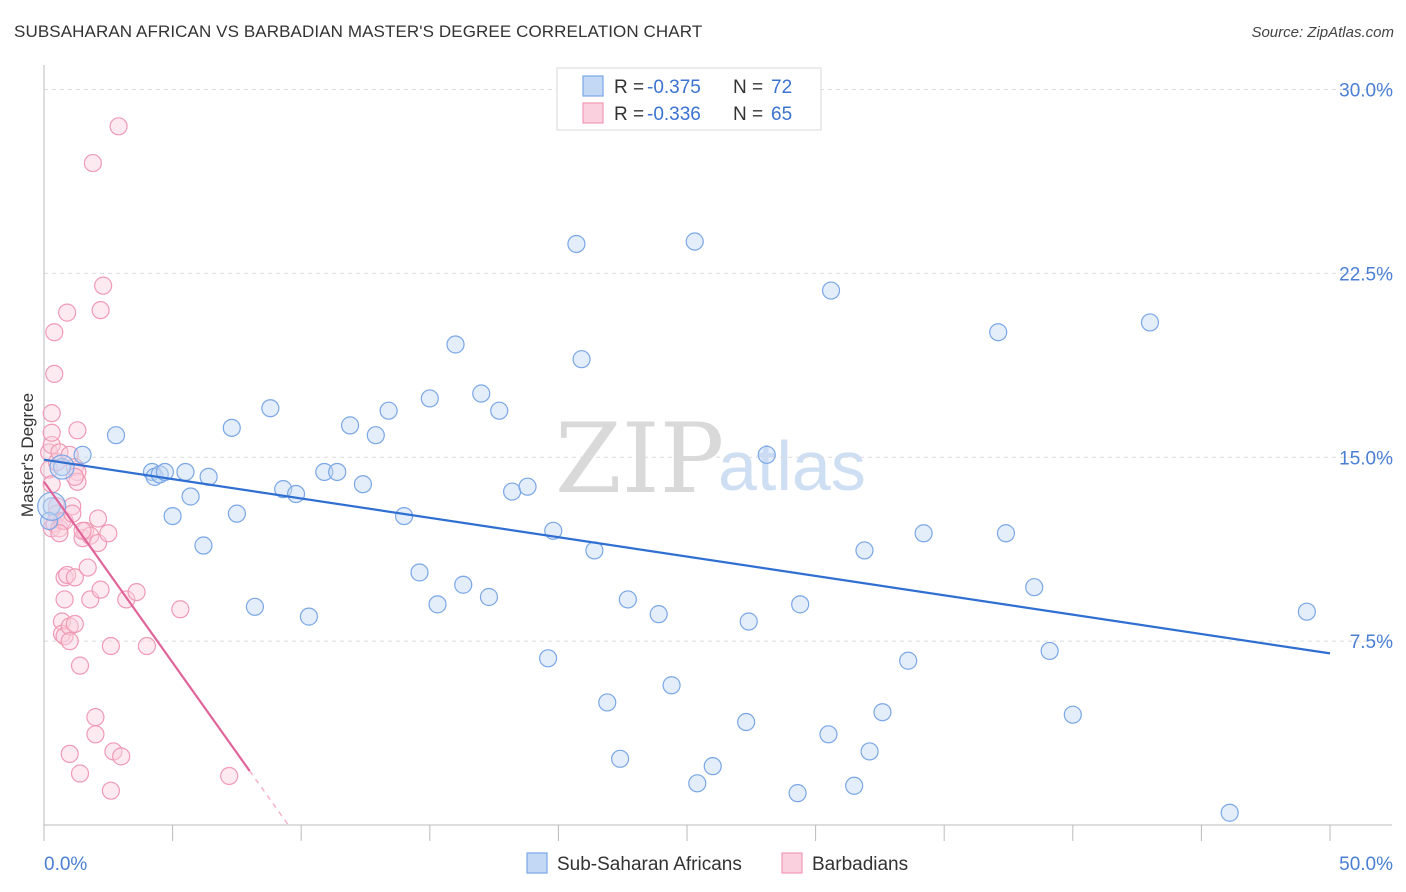 The image size is (1406, 892). What do you see at coordinates (27, 455) in the screenshot?
I see `y-axis-label: Master's Degree` at bounding box center [27, 455].